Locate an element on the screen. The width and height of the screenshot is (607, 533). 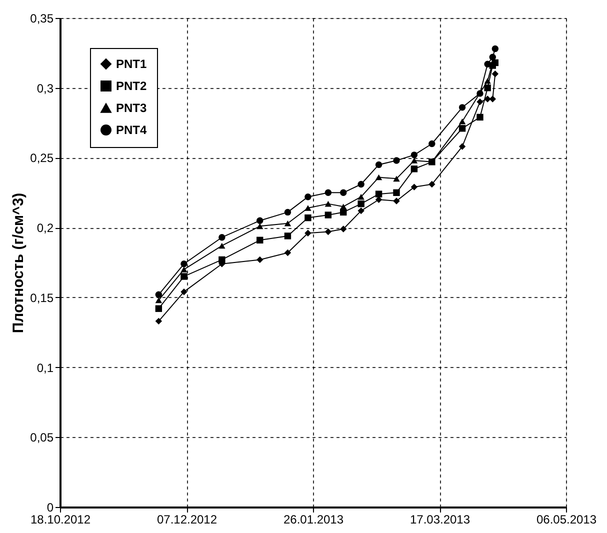
y-tick-label: 0,15 is located at coordinates (42, 297).